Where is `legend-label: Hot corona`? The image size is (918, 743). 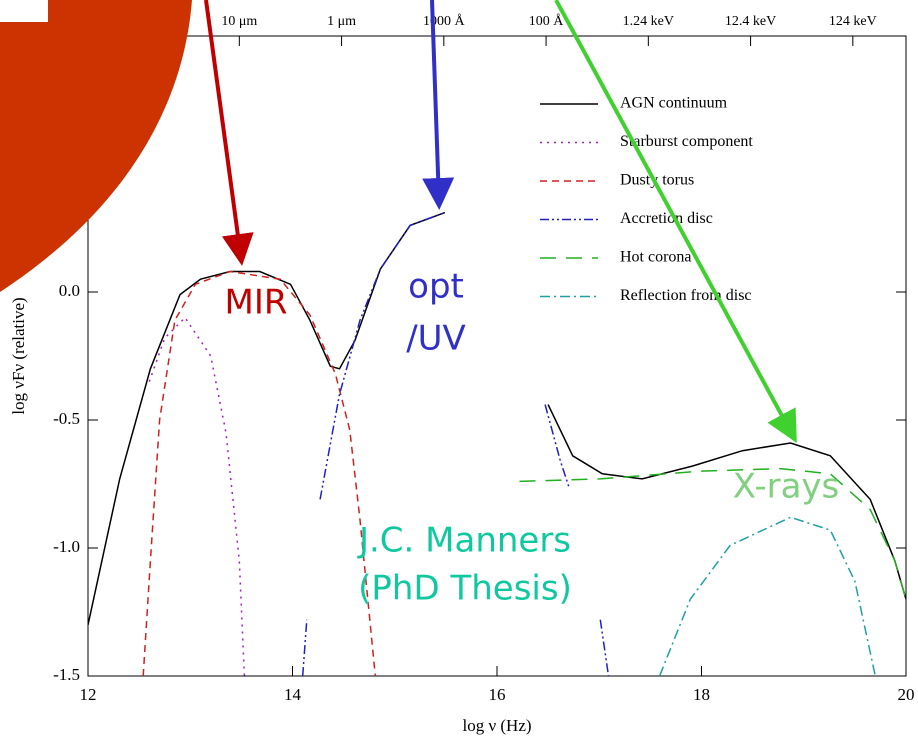
legend-label: Hot corona is located at coordinates (656, 257).